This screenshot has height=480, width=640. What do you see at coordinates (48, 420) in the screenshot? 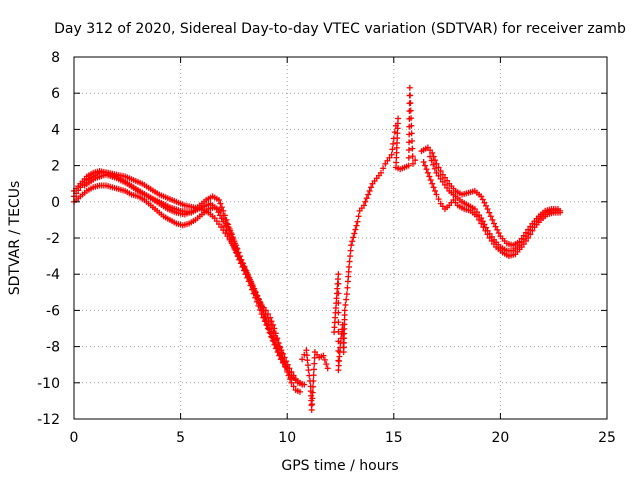
I see `y-tick-label: -12` at bounding box center [48, 420].